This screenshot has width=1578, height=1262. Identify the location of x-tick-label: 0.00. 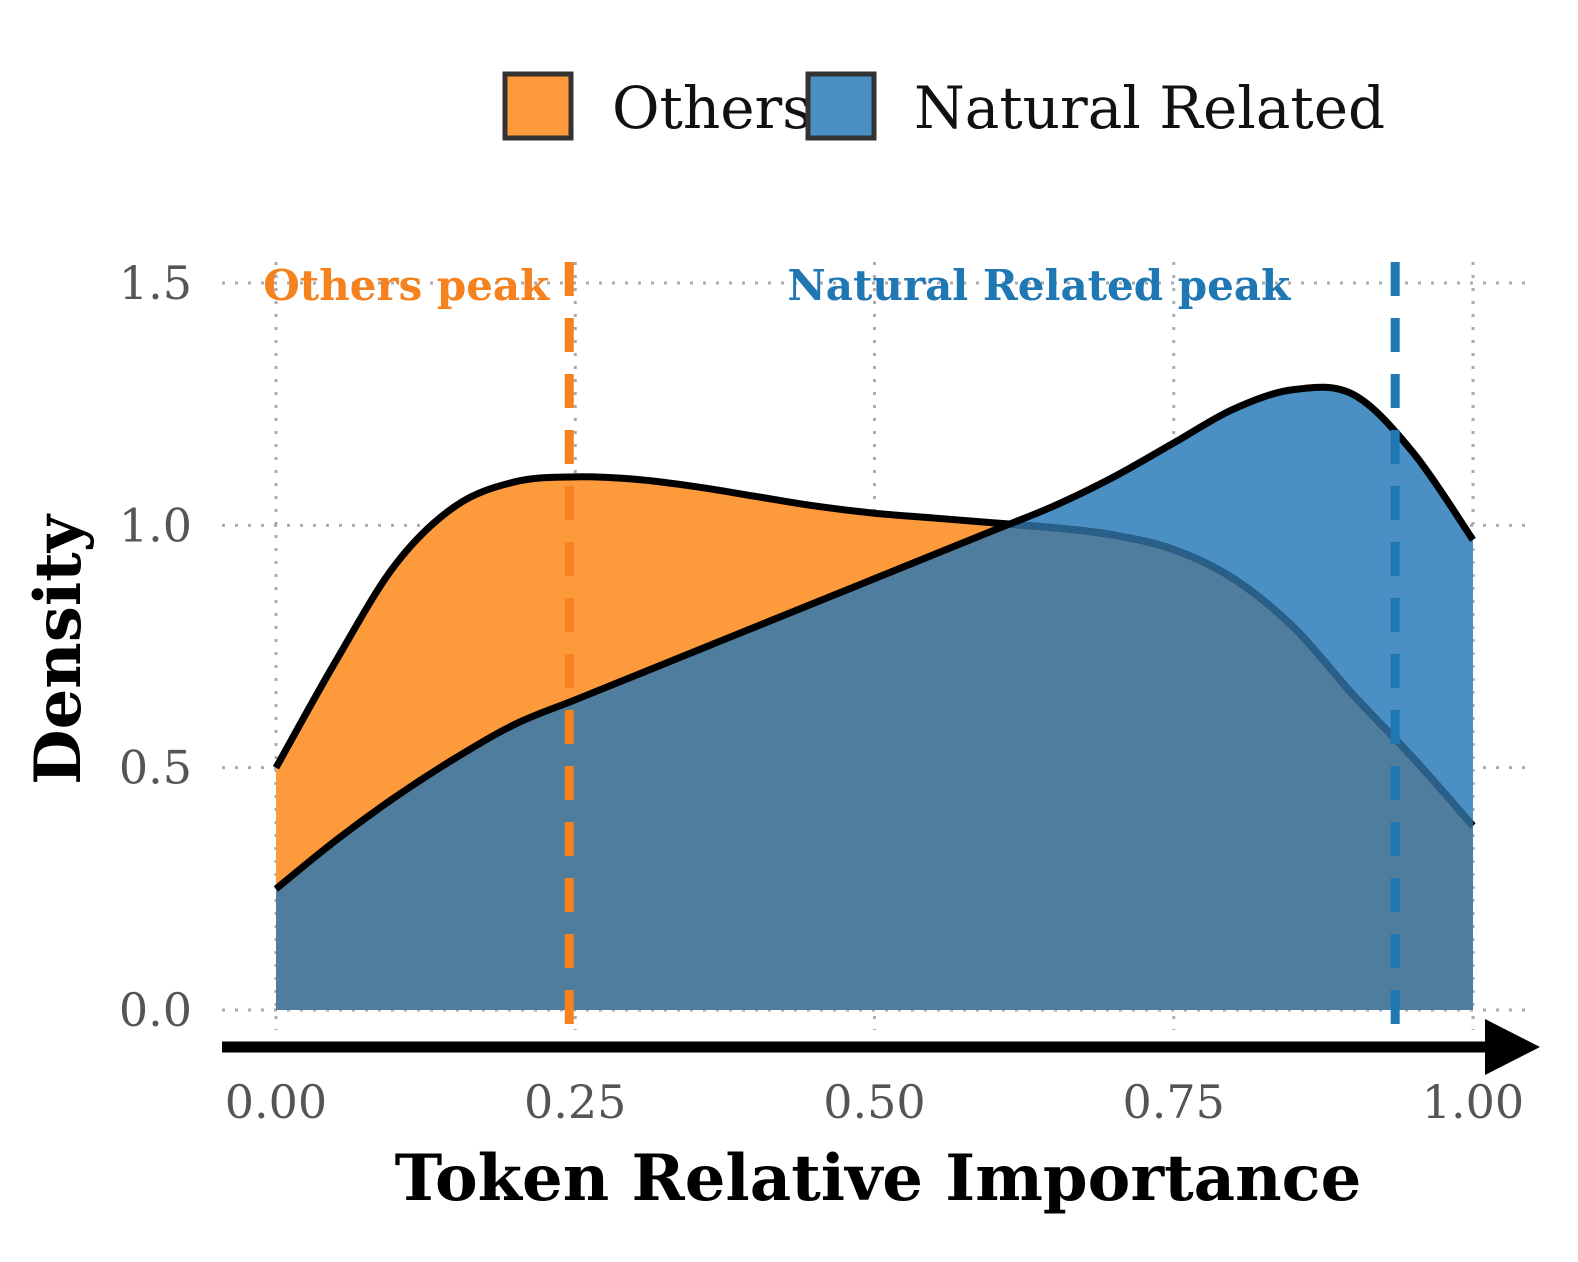
(276, 1102).